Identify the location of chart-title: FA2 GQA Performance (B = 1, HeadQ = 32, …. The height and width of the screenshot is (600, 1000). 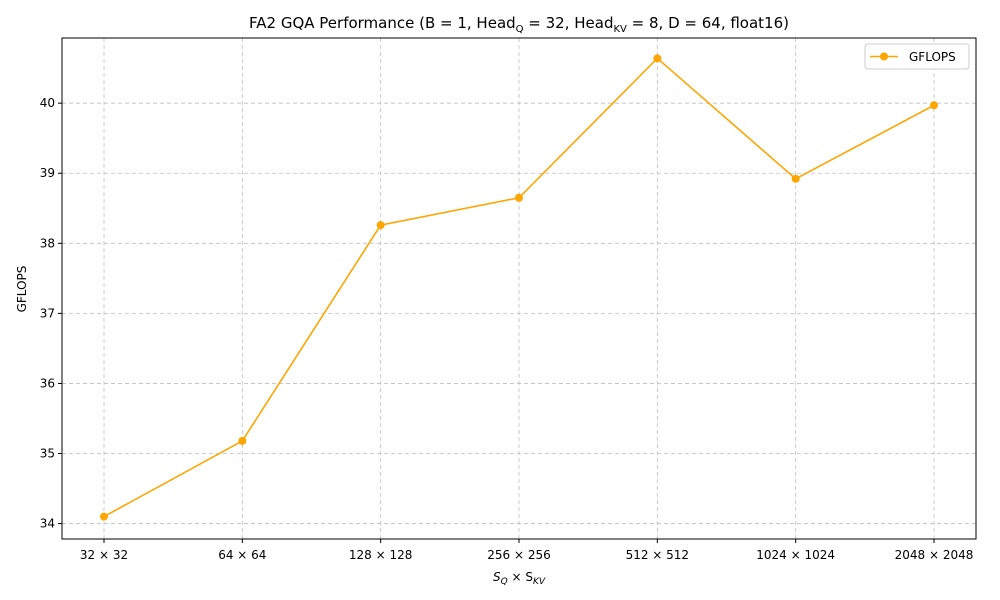
(519, 24).